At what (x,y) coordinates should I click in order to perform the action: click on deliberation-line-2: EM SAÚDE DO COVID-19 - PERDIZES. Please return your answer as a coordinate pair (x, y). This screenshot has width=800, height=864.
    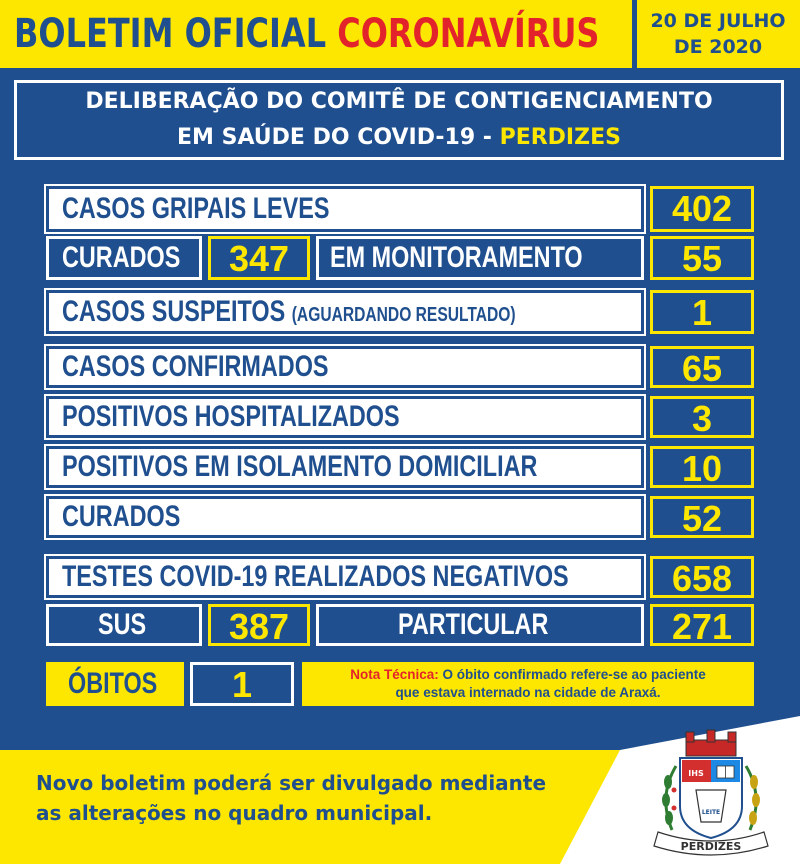
    Looking at the image, I should click on (399, 137).